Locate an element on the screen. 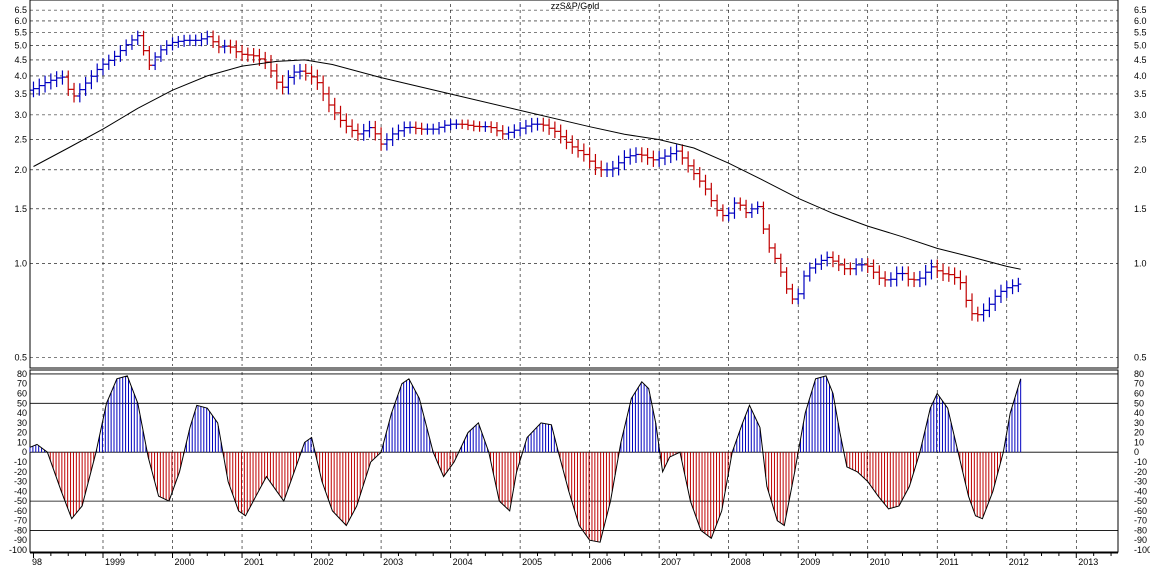 This screenshot has height=567, width=1150. oscillator-tick-right: -10 is located at coordinates (1140, 462).